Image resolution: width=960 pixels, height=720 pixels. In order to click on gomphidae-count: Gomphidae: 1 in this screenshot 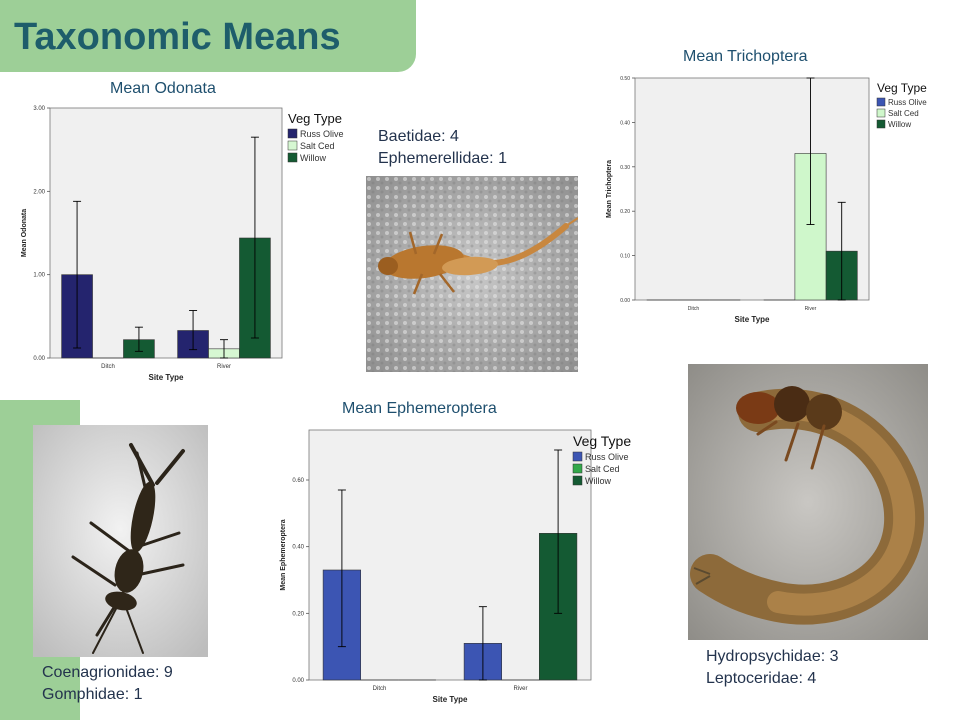, I will do `click(92, 694)`.